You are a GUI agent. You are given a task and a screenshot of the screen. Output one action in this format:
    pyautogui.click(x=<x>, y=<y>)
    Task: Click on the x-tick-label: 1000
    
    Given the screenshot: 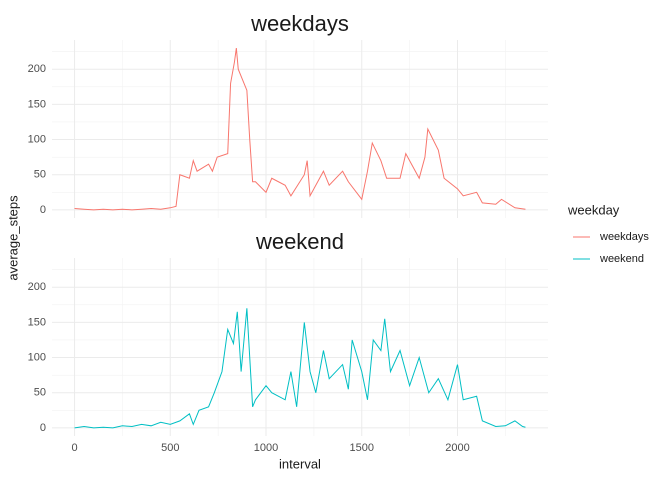 What is the action you would take?
    pyautogui.click(x=266, y=448)
    